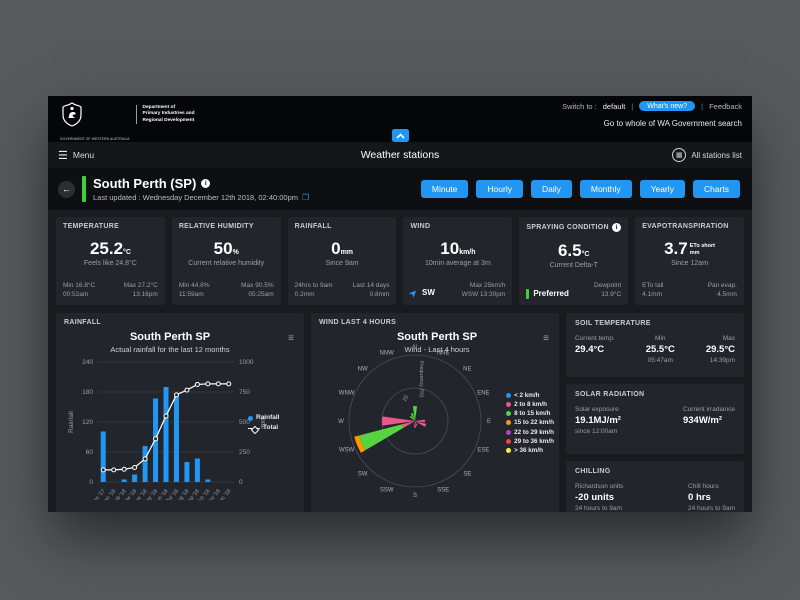 The height and width of the screenshot is (600, 800). Describe the element at coordinates (262, 422) in the screenshot. I see `chart-text: Total` at that location.